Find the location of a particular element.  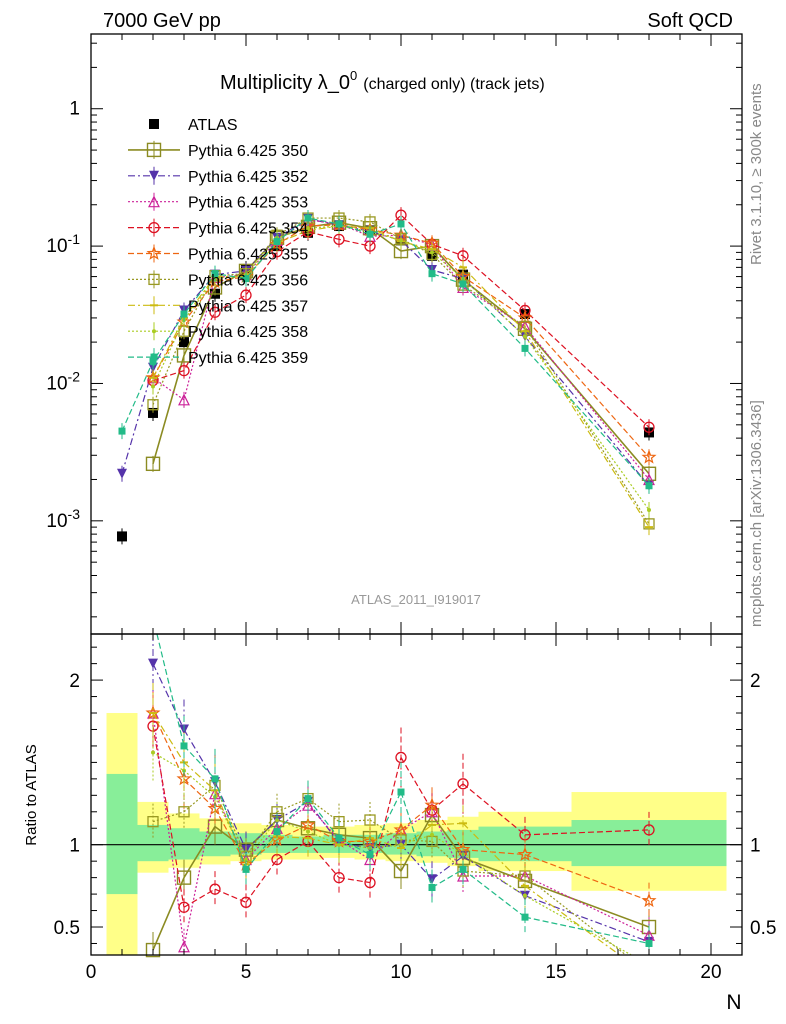

legend-label: ATLAS is located at coordinates (213, 125).